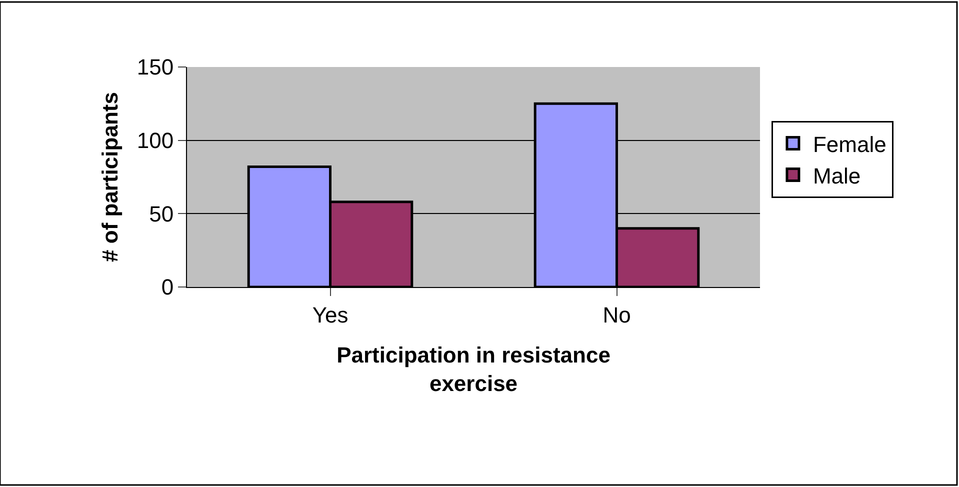 This screenshot has width=959, height=487. I want to click on legend-label: Male, so click(836, 175).